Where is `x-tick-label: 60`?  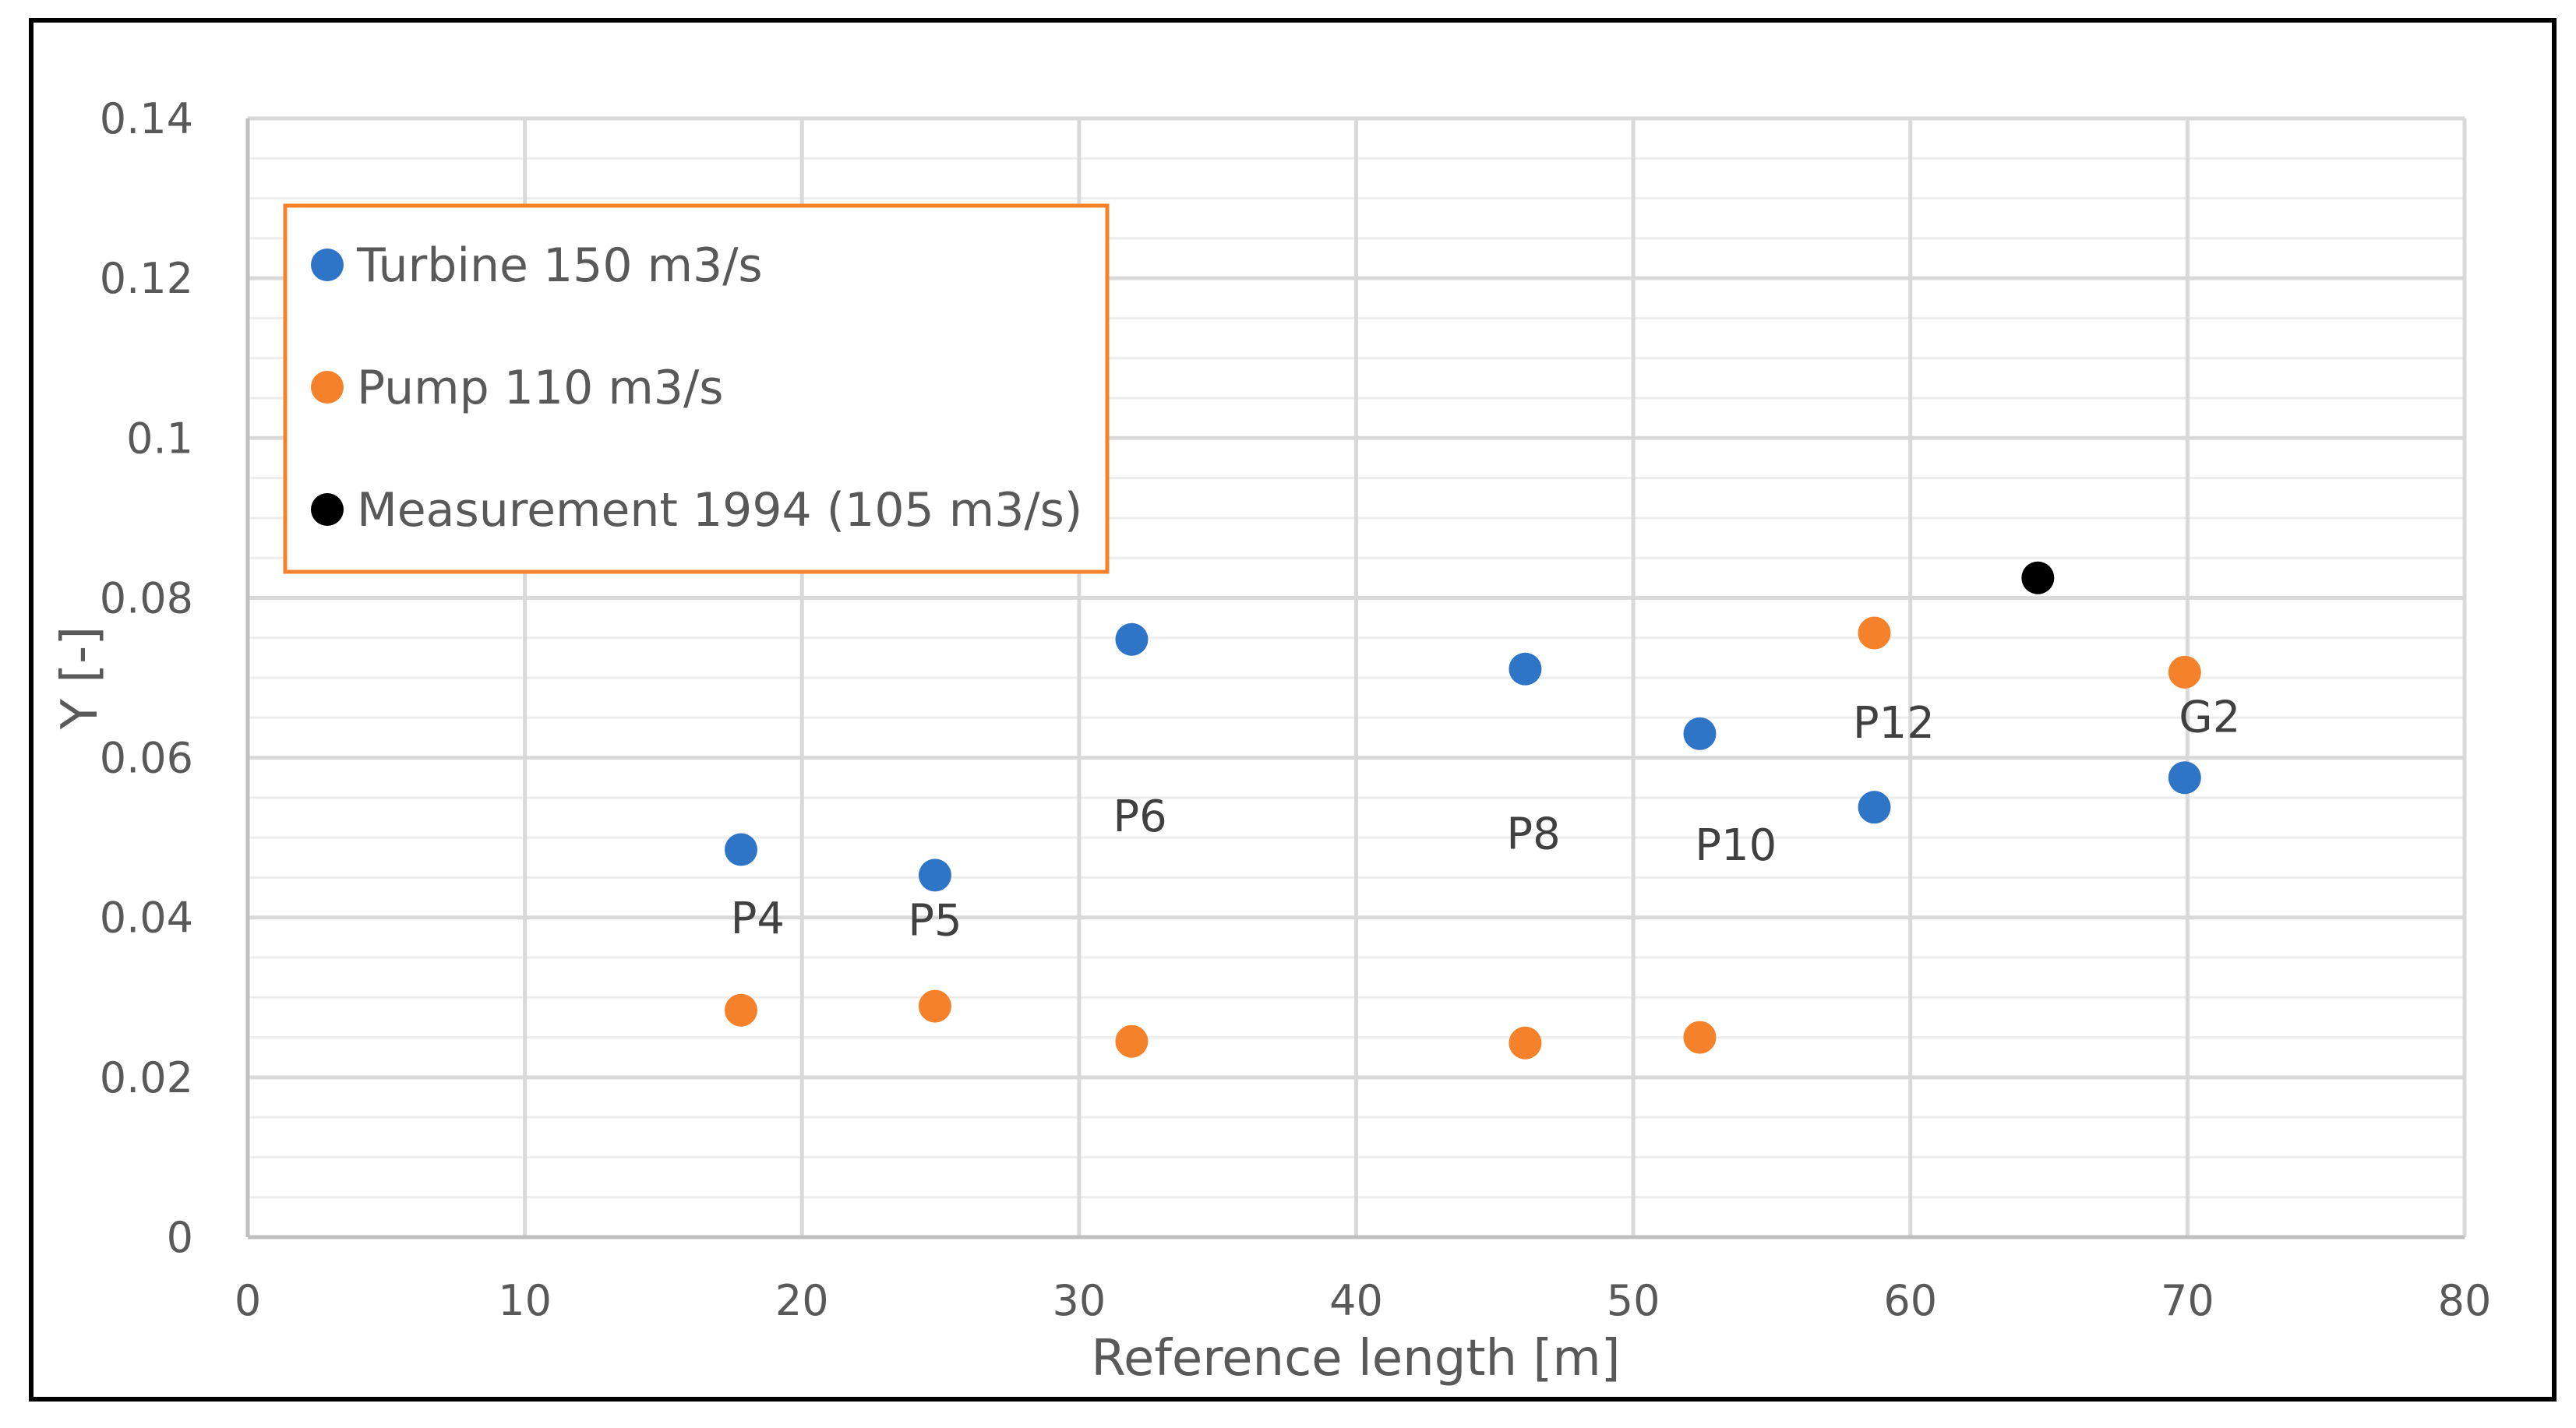 x-tick-label: 60 is located at coordinates (1910, 1300).